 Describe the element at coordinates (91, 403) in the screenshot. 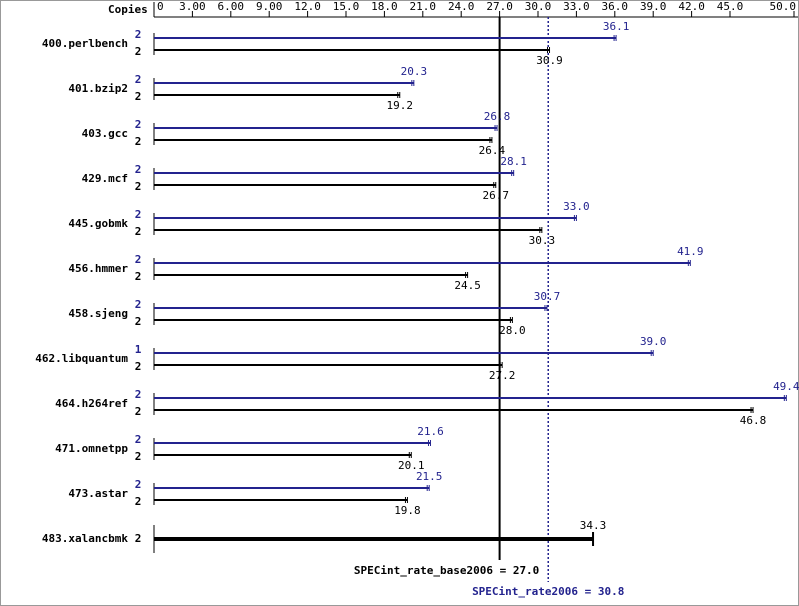

I see `category-label: 464.h264ref` at that location.